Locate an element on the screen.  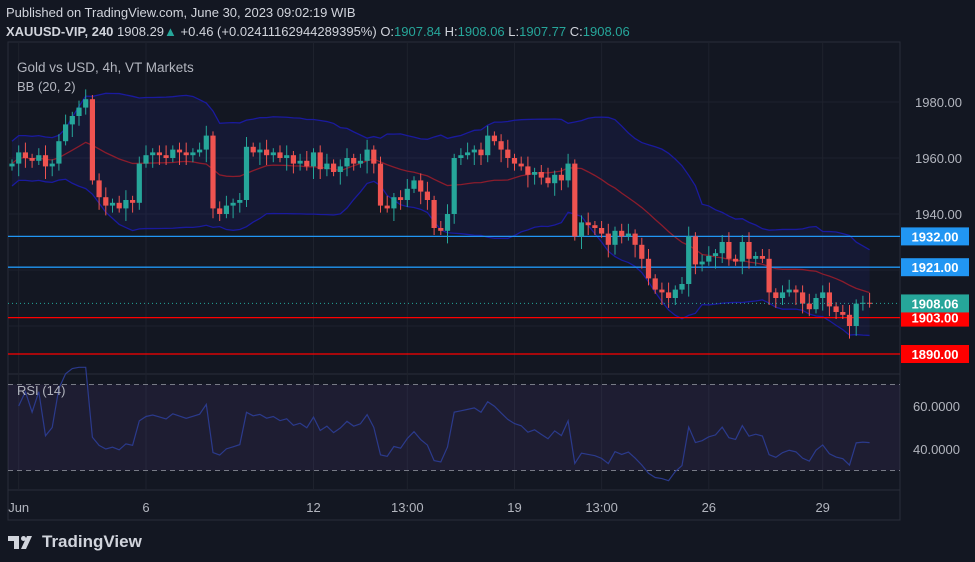
symbol: XAUUSD-VIP, 240 is located at coordinates (60, 31).